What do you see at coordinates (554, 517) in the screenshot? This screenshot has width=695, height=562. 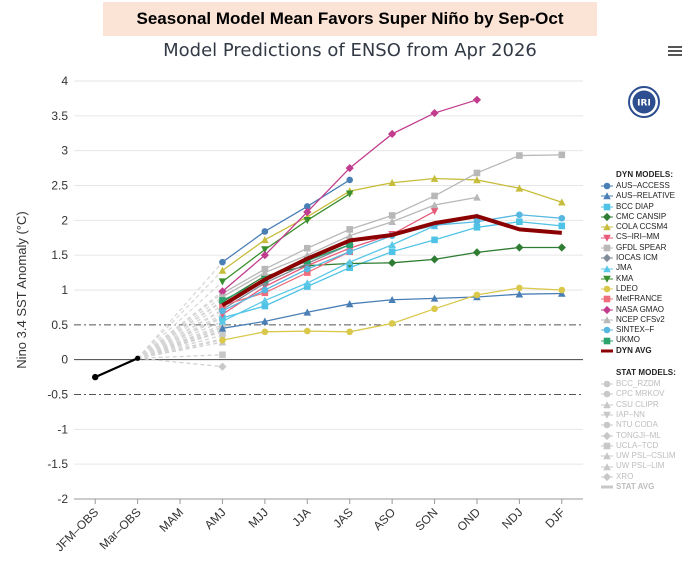 I see `x-tick-label: DJF` at bounding box center [554, 517].